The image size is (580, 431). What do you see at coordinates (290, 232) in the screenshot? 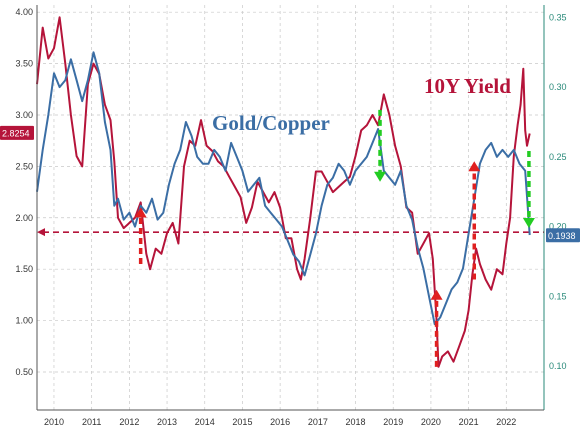
I see `reference-line-group` at bounding box center [290, 232].